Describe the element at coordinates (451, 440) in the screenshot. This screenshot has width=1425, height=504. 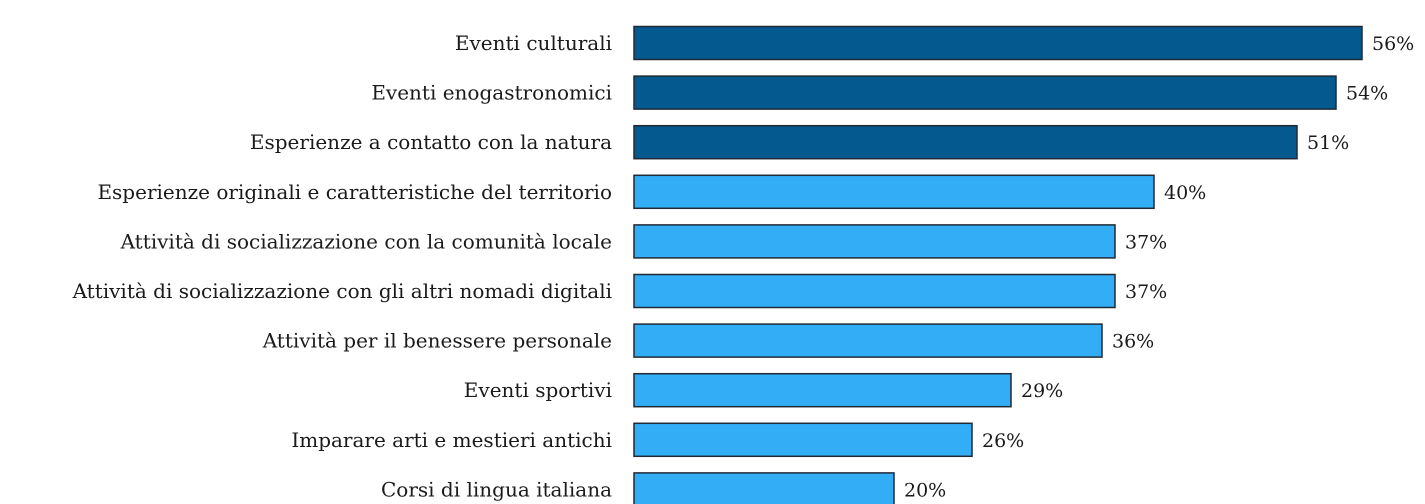
I see `category-label-9: Imparare arti e mestieri antichi` at that location.